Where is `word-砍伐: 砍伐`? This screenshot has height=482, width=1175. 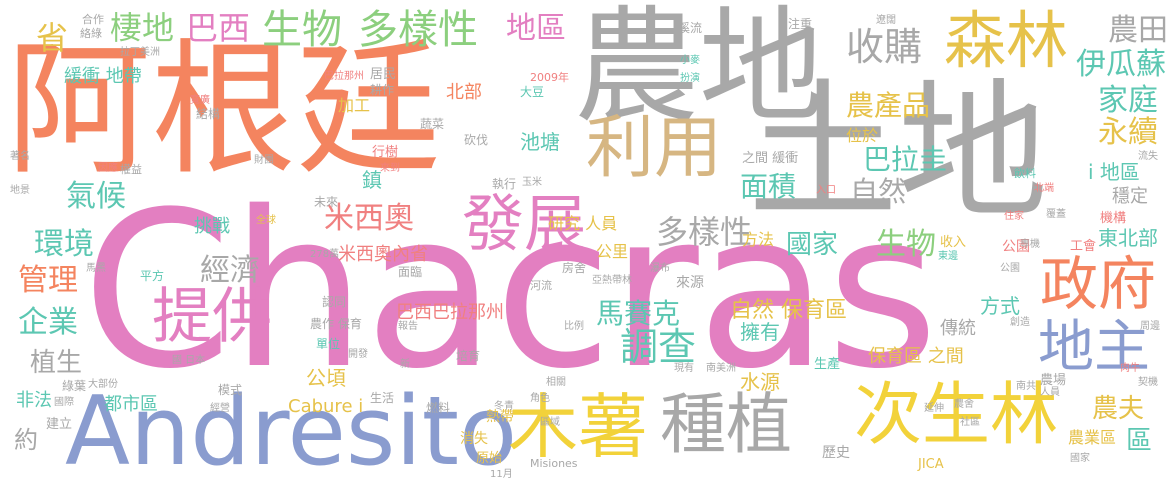 word-砍伐: 砍伐 is located at coordinates (476, 140).